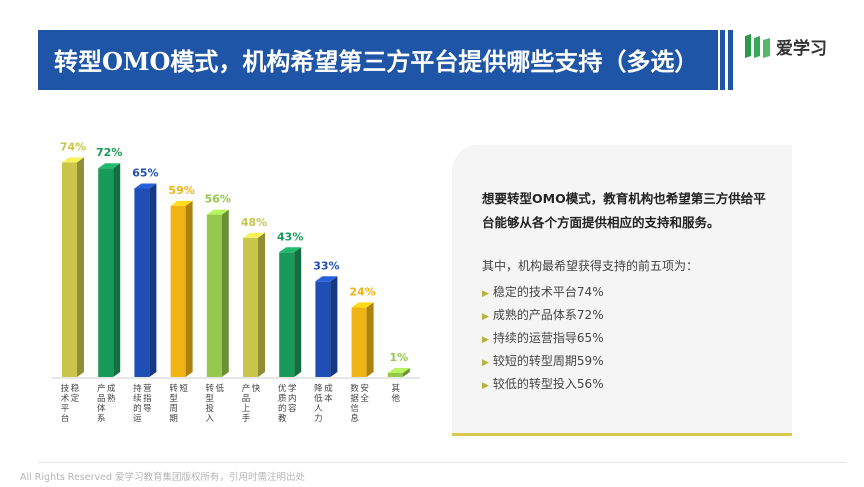 The image size is (864, 487). What do you see at coordinates (181, 190) in the screenshot?
I see `data-label: 59%` at bounding box center [181, 190].